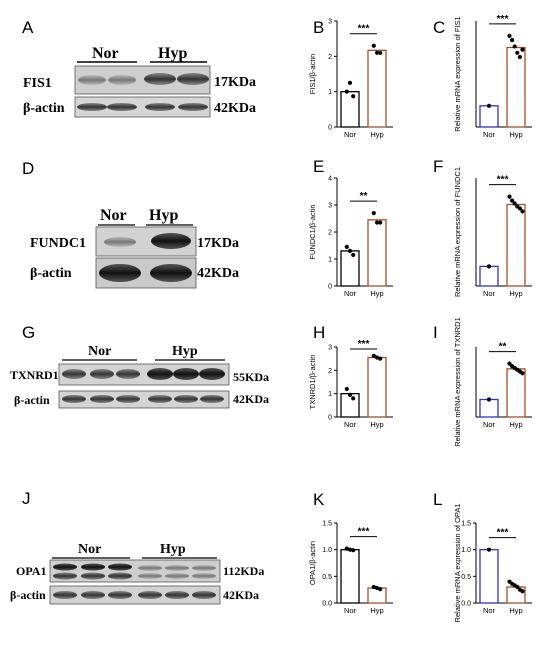 This screenshot has width=550, height=648. I want to click on chart-i-bar-nor, so click(489, 408).